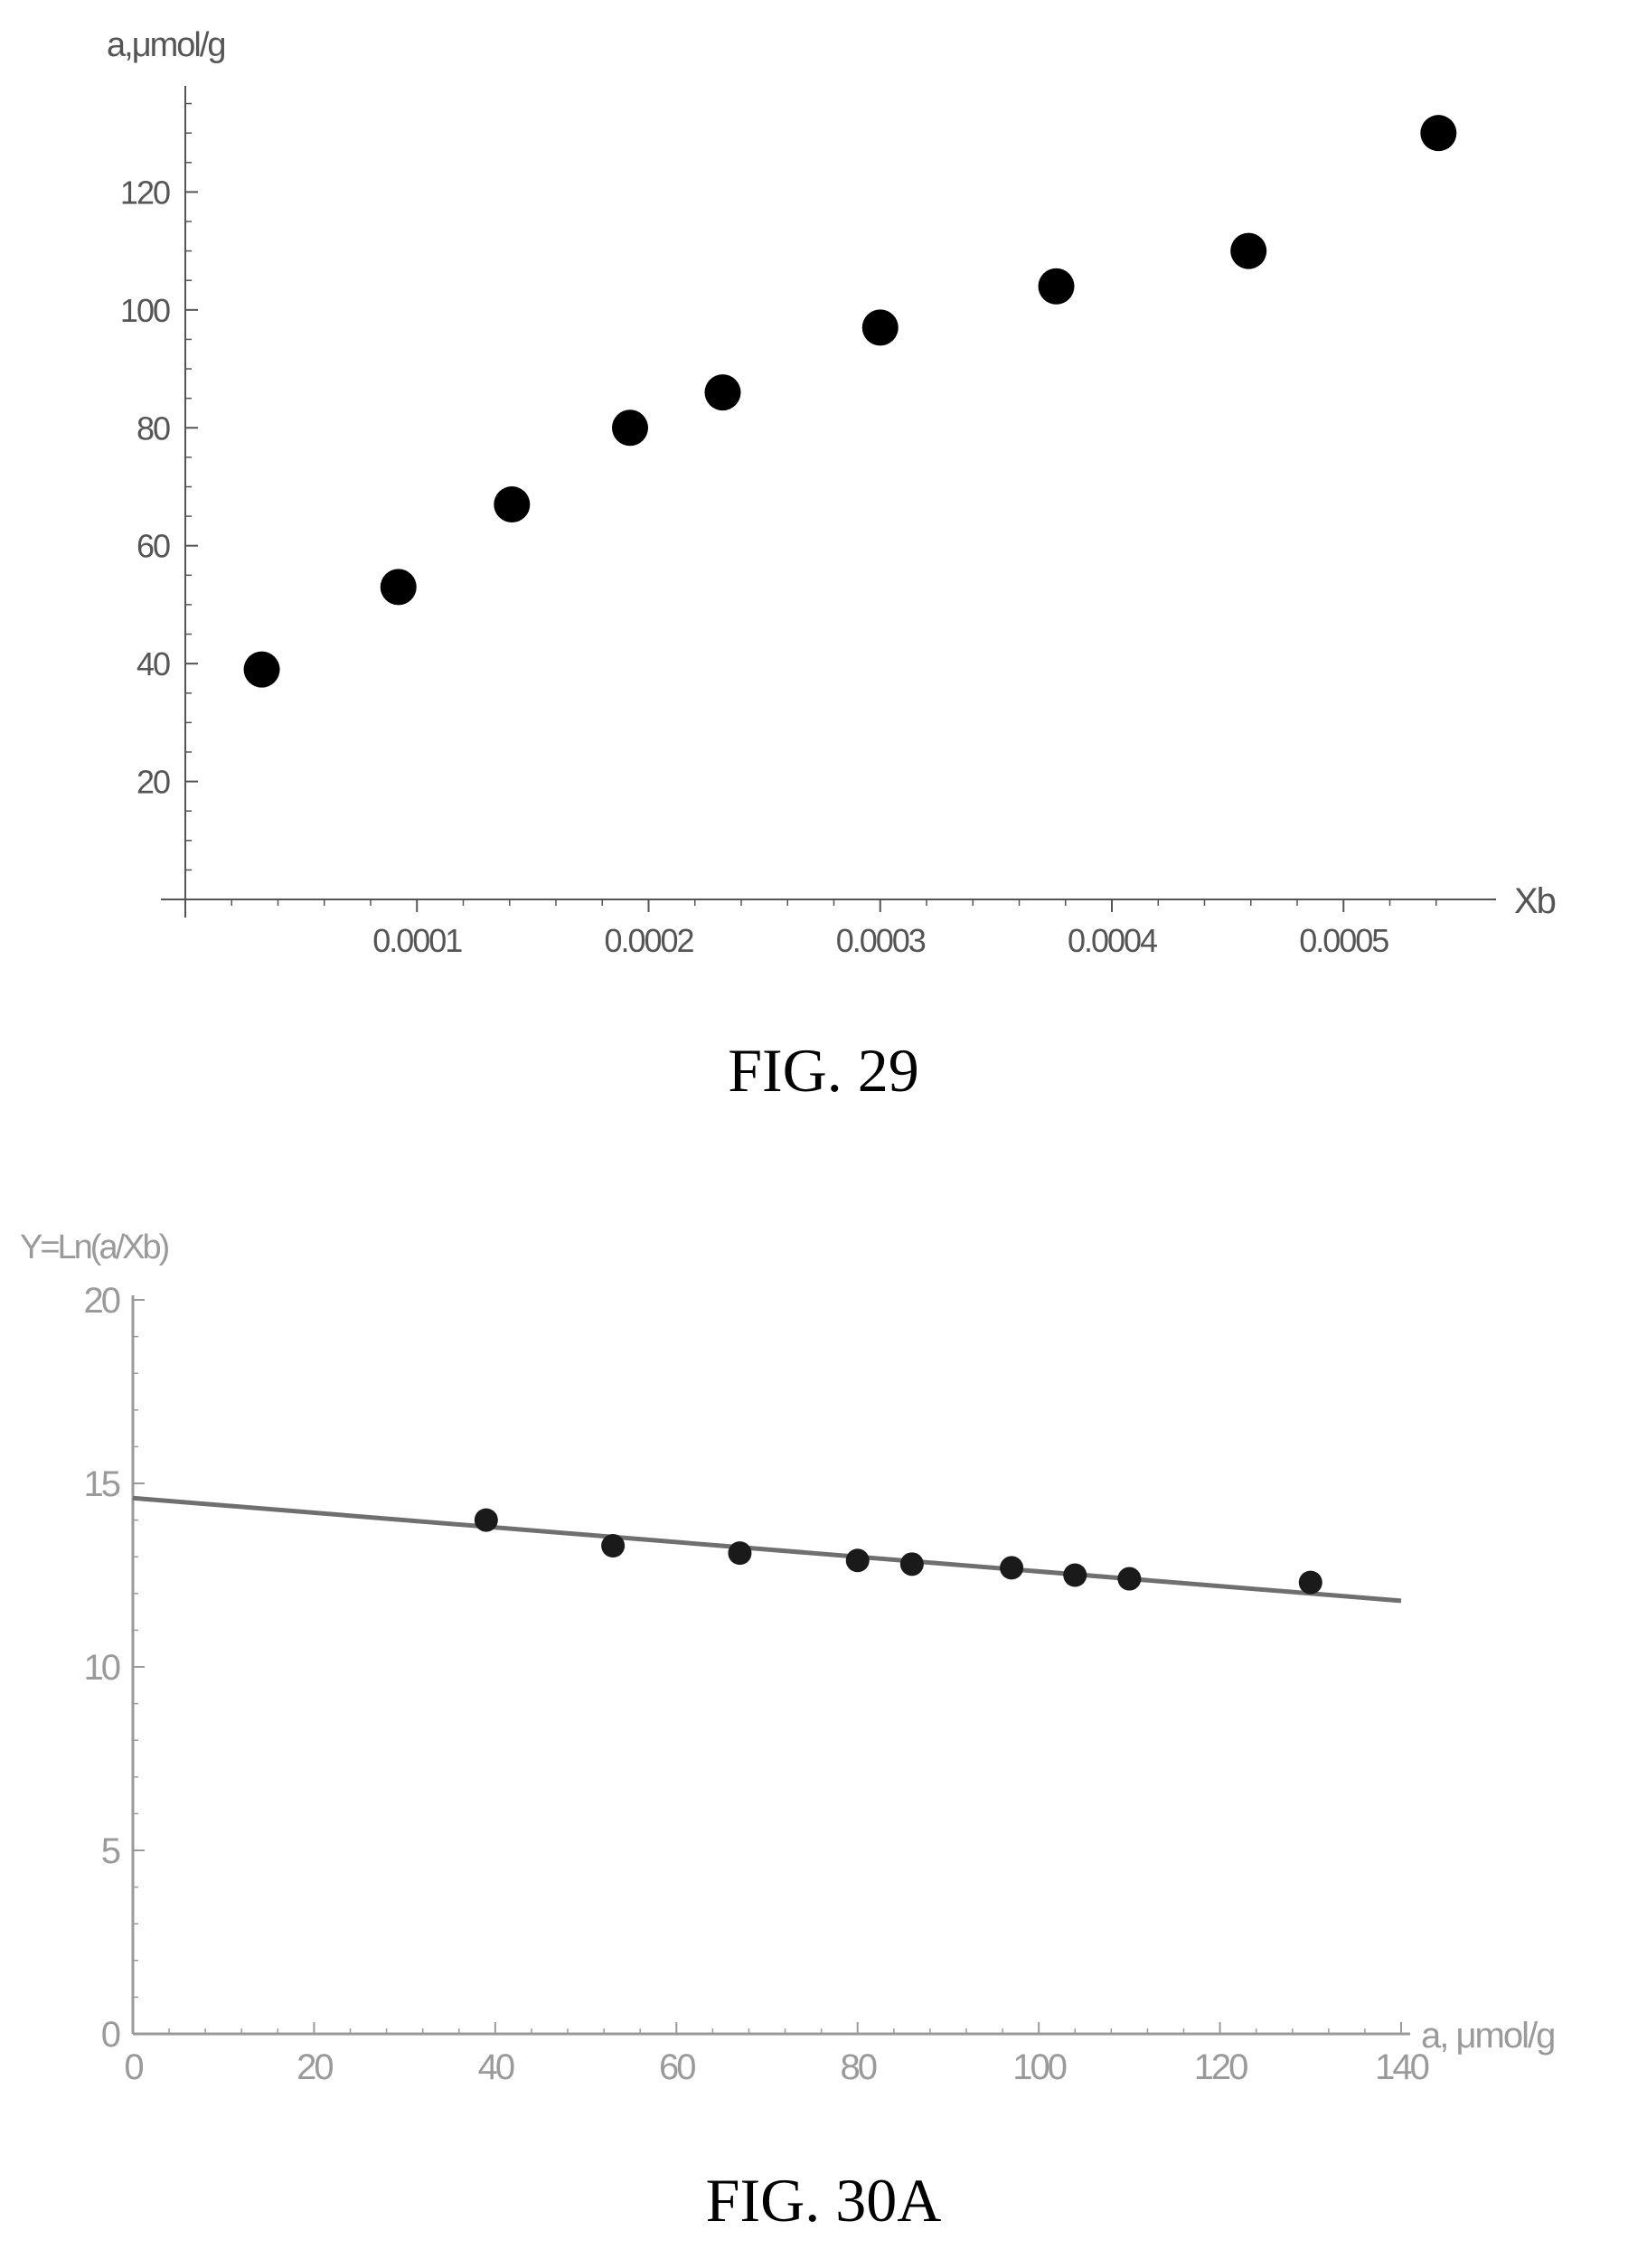 Image resolution: width=1647 pixels, height=2268 pixels. Describe the element at coordinates (824, 2200) in the screenshot. I see `fig-30a-caption: FIG. 30A` at that location.